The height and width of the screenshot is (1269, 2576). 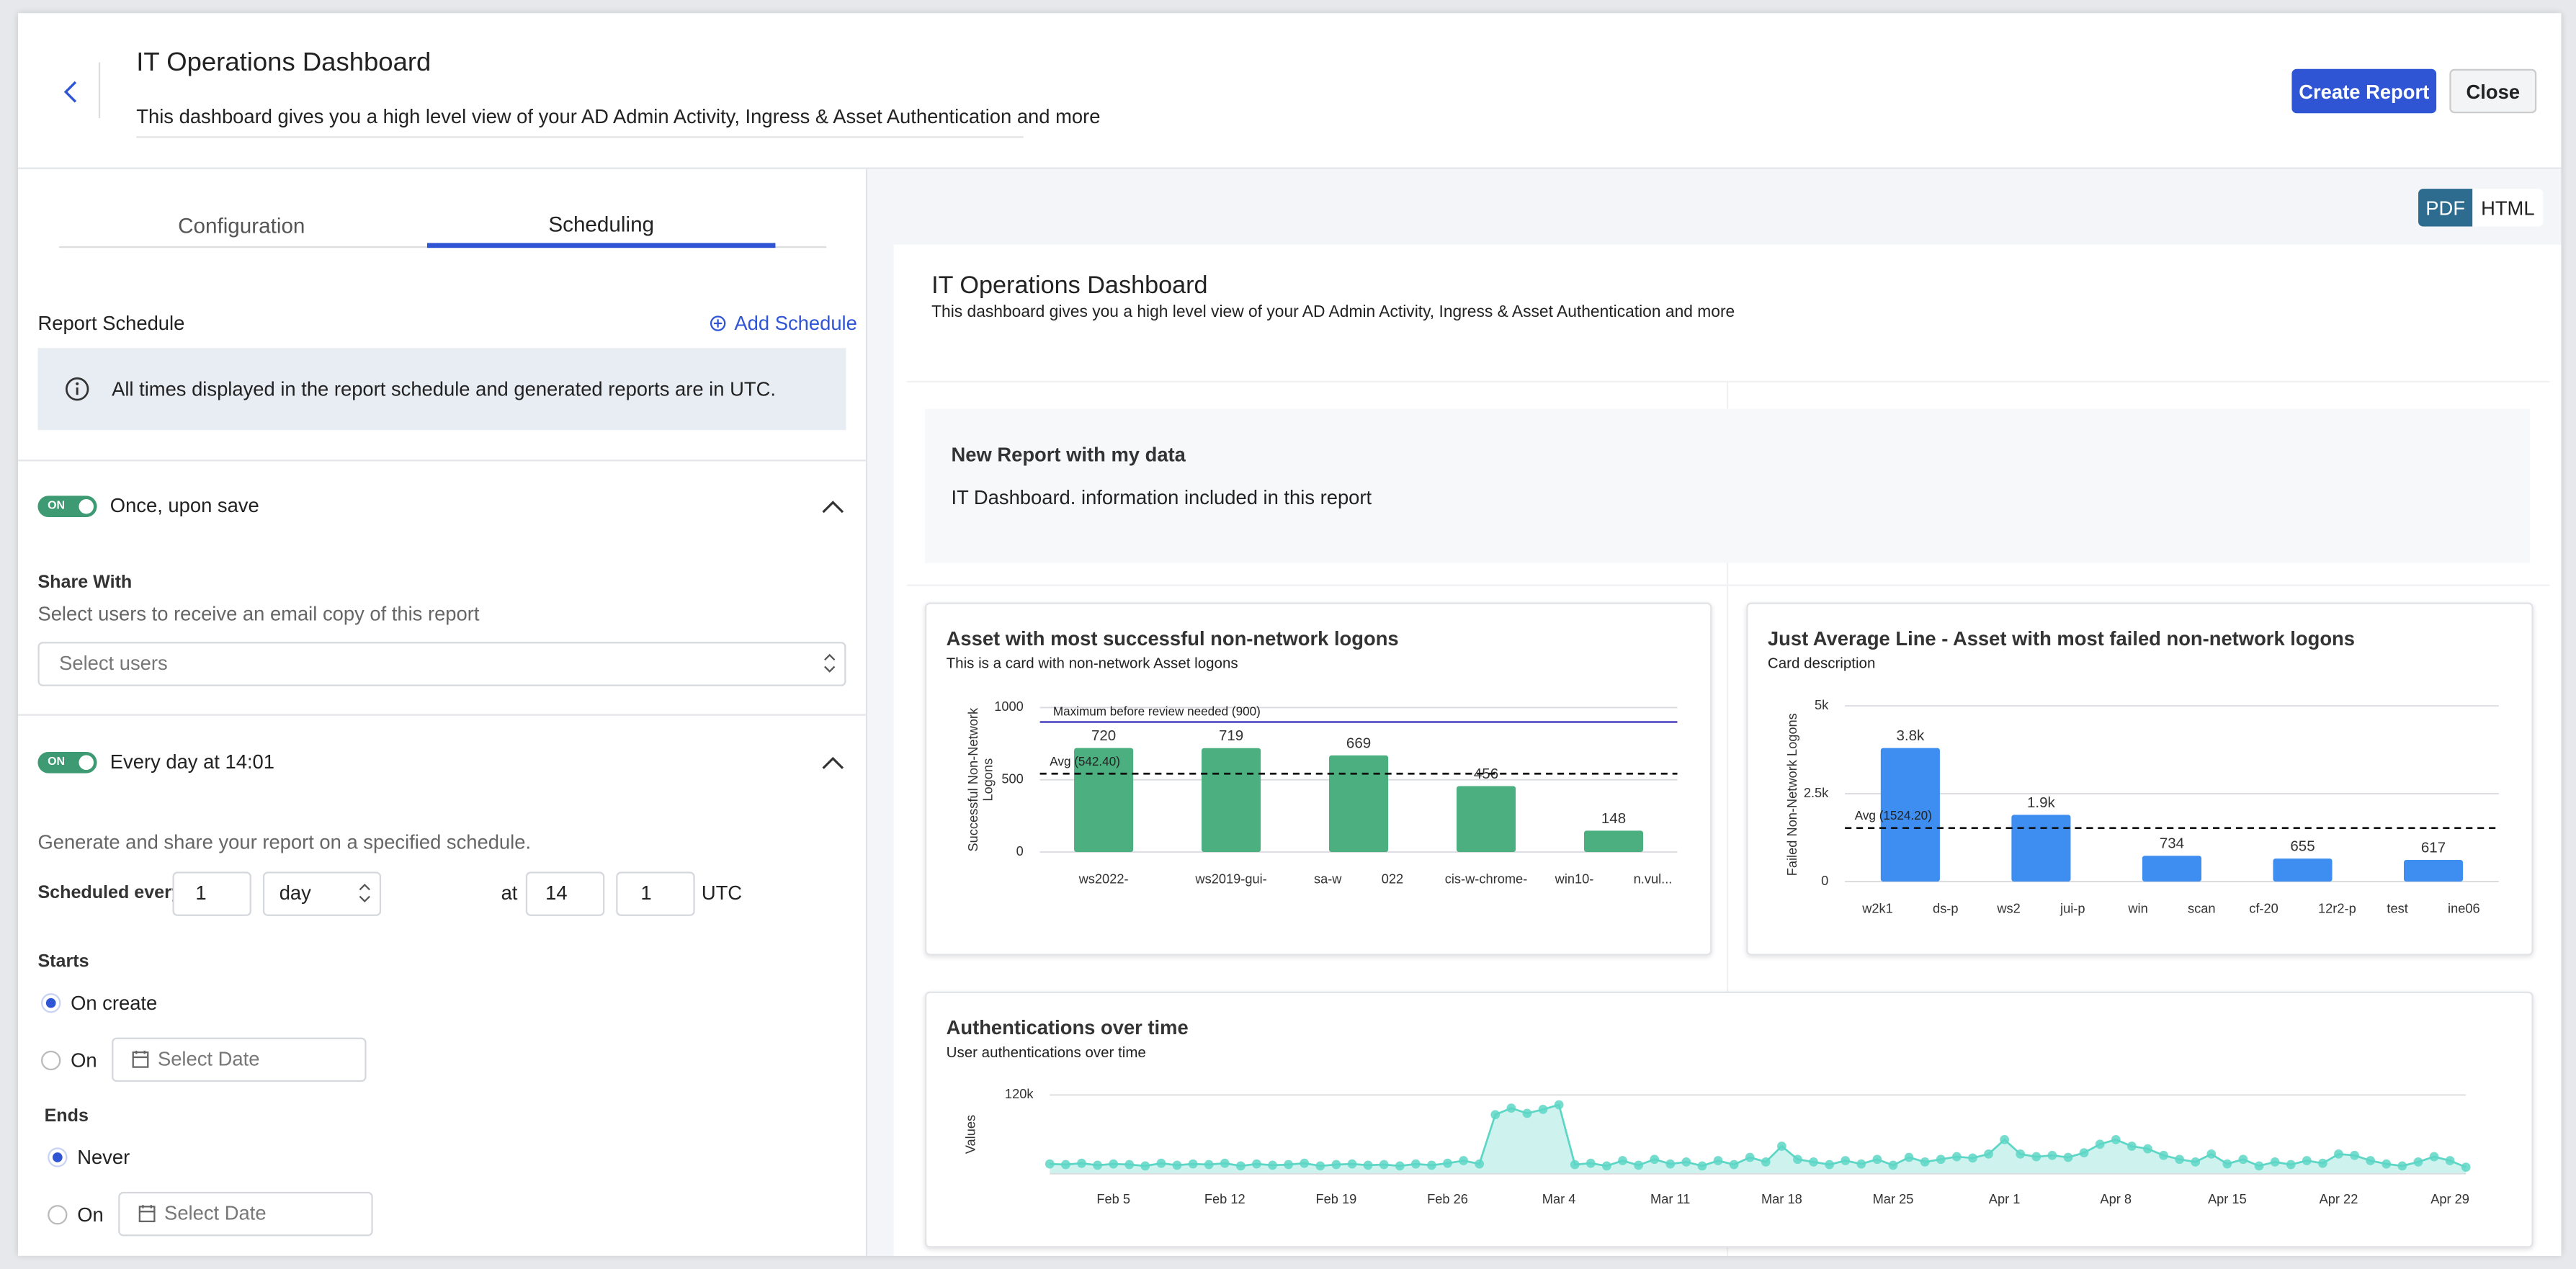 I want to click on chart-subtitle: Card description, so click(x=1821, y=664).